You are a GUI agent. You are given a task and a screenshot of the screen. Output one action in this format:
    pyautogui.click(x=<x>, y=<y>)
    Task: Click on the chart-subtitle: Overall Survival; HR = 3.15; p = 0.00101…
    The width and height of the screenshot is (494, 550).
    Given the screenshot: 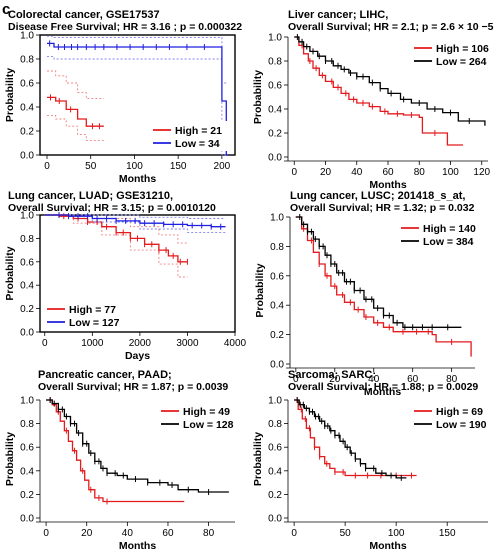 What is the action you would take?
    pyautogui.click(x=112, y=208)
    